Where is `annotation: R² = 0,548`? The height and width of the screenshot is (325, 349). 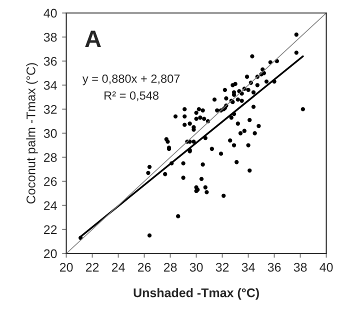 annotation: R² = 0,548 is located at coordinates (131, 96).